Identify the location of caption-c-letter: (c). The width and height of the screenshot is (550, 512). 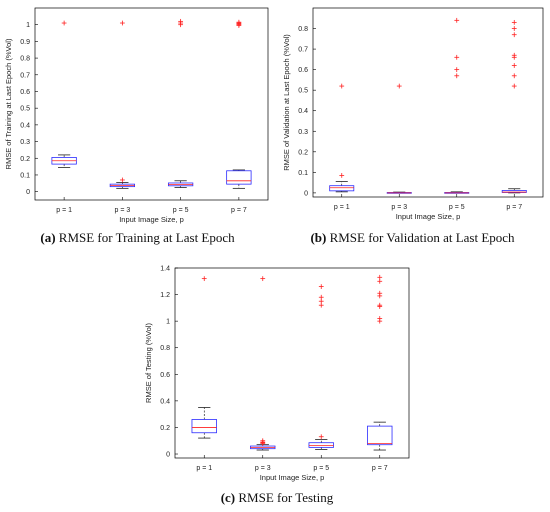
(228, 497).